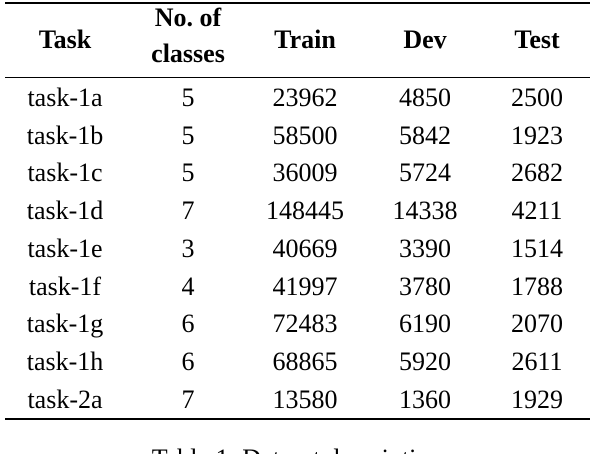 The image size is (594, 454). I want to click on table-cell: 3780, so click(425, 286).